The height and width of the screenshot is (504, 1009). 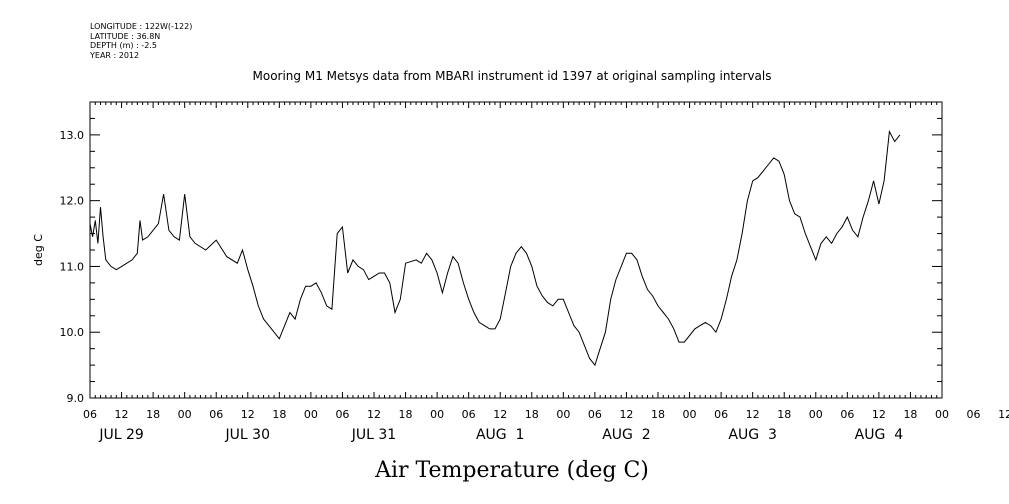 I want to click on x-day-label: JUL 30, so click(x=247, y=435).